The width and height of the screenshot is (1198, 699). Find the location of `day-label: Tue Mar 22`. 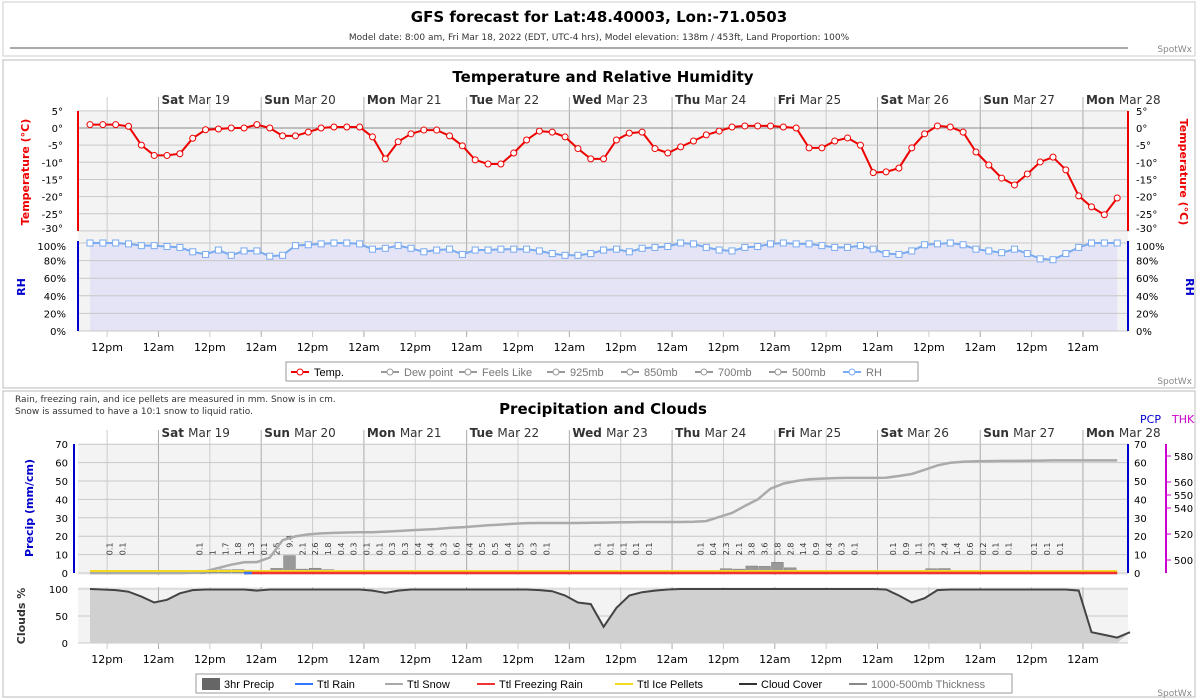

day-label: Tue Mar 22 is located at coordinates (504, 433).